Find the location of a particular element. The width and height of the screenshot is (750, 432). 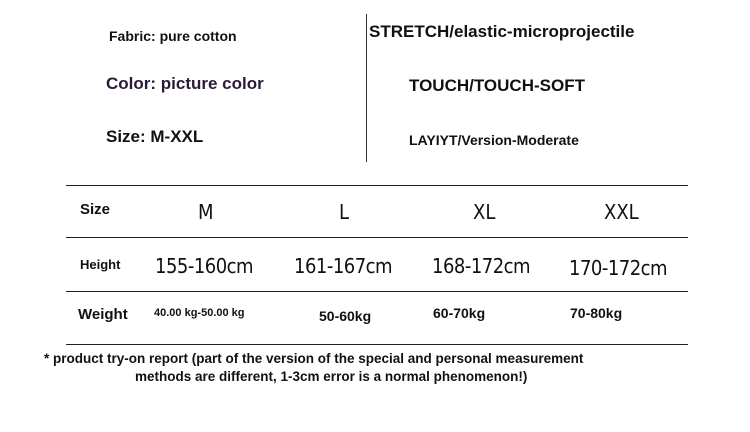

table-cell: M is located at coordinates (206, 212).